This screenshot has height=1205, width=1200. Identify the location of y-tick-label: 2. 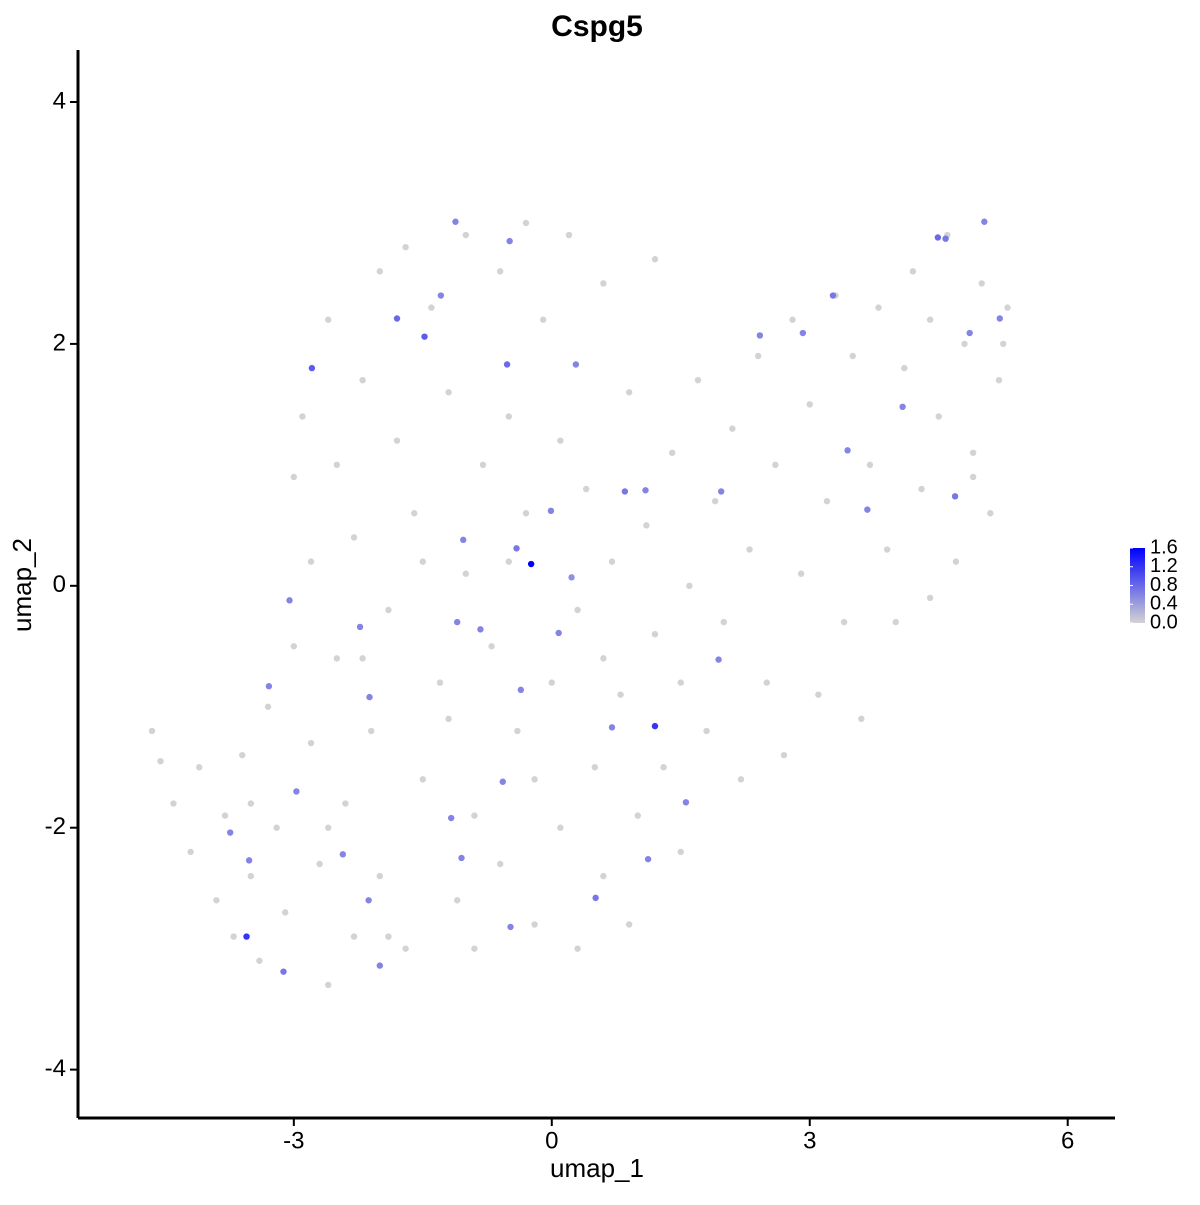
(59, 342).